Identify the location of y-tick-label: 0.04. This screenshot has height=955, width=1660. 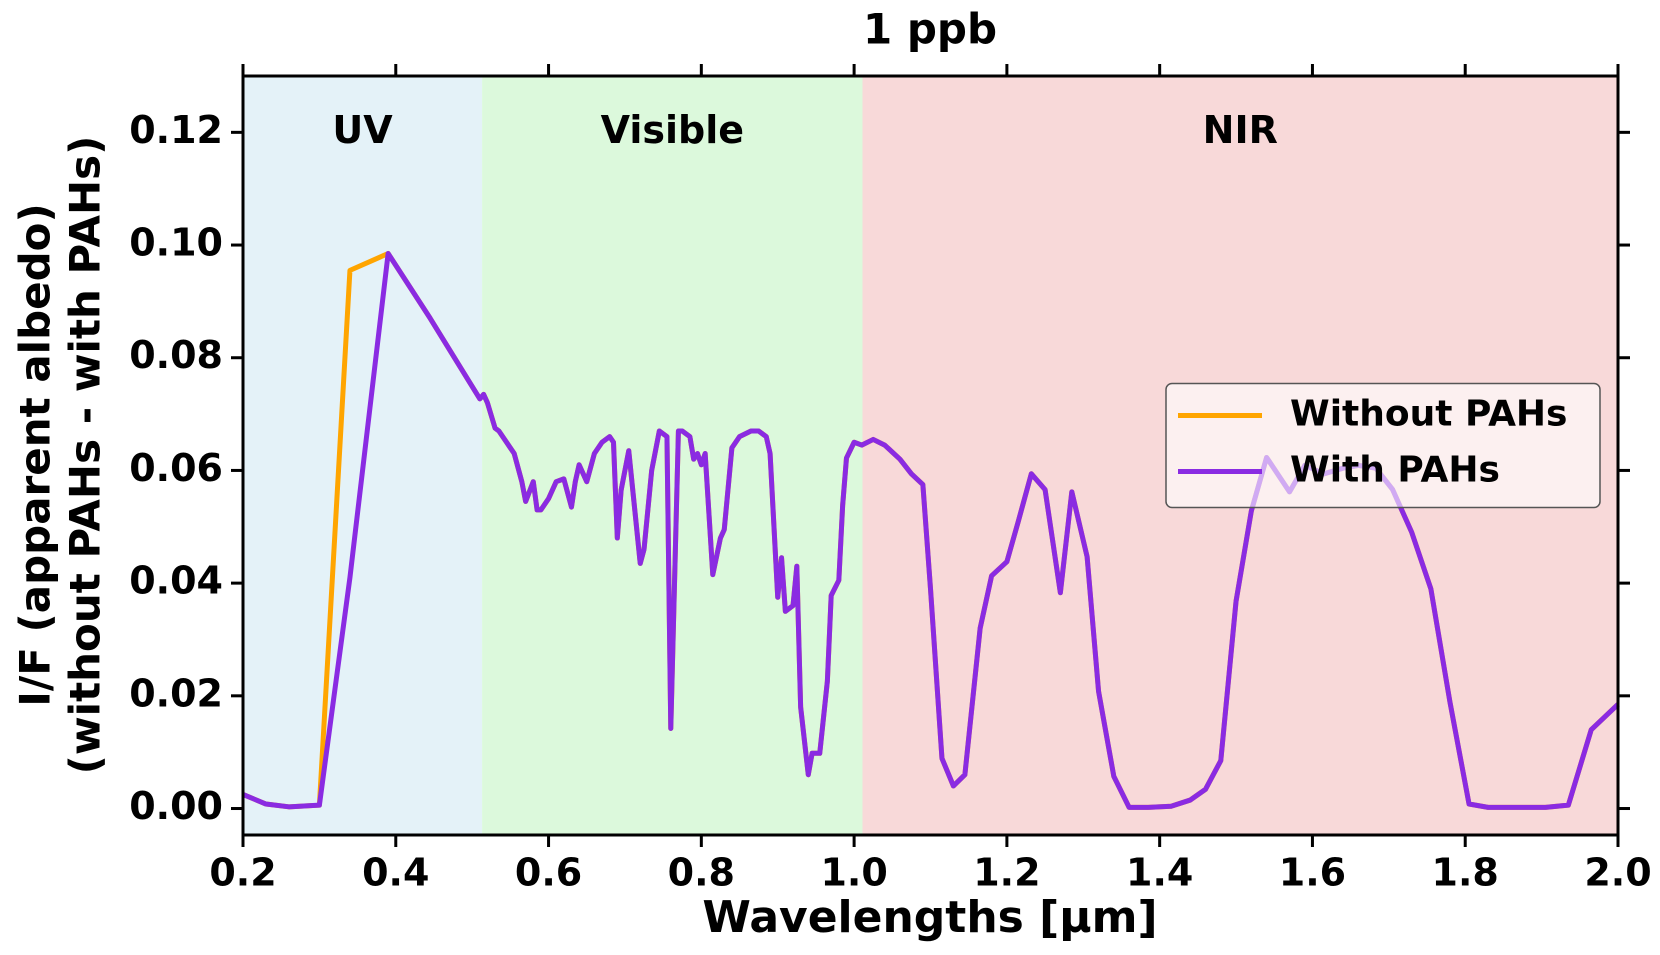
(176, 581).